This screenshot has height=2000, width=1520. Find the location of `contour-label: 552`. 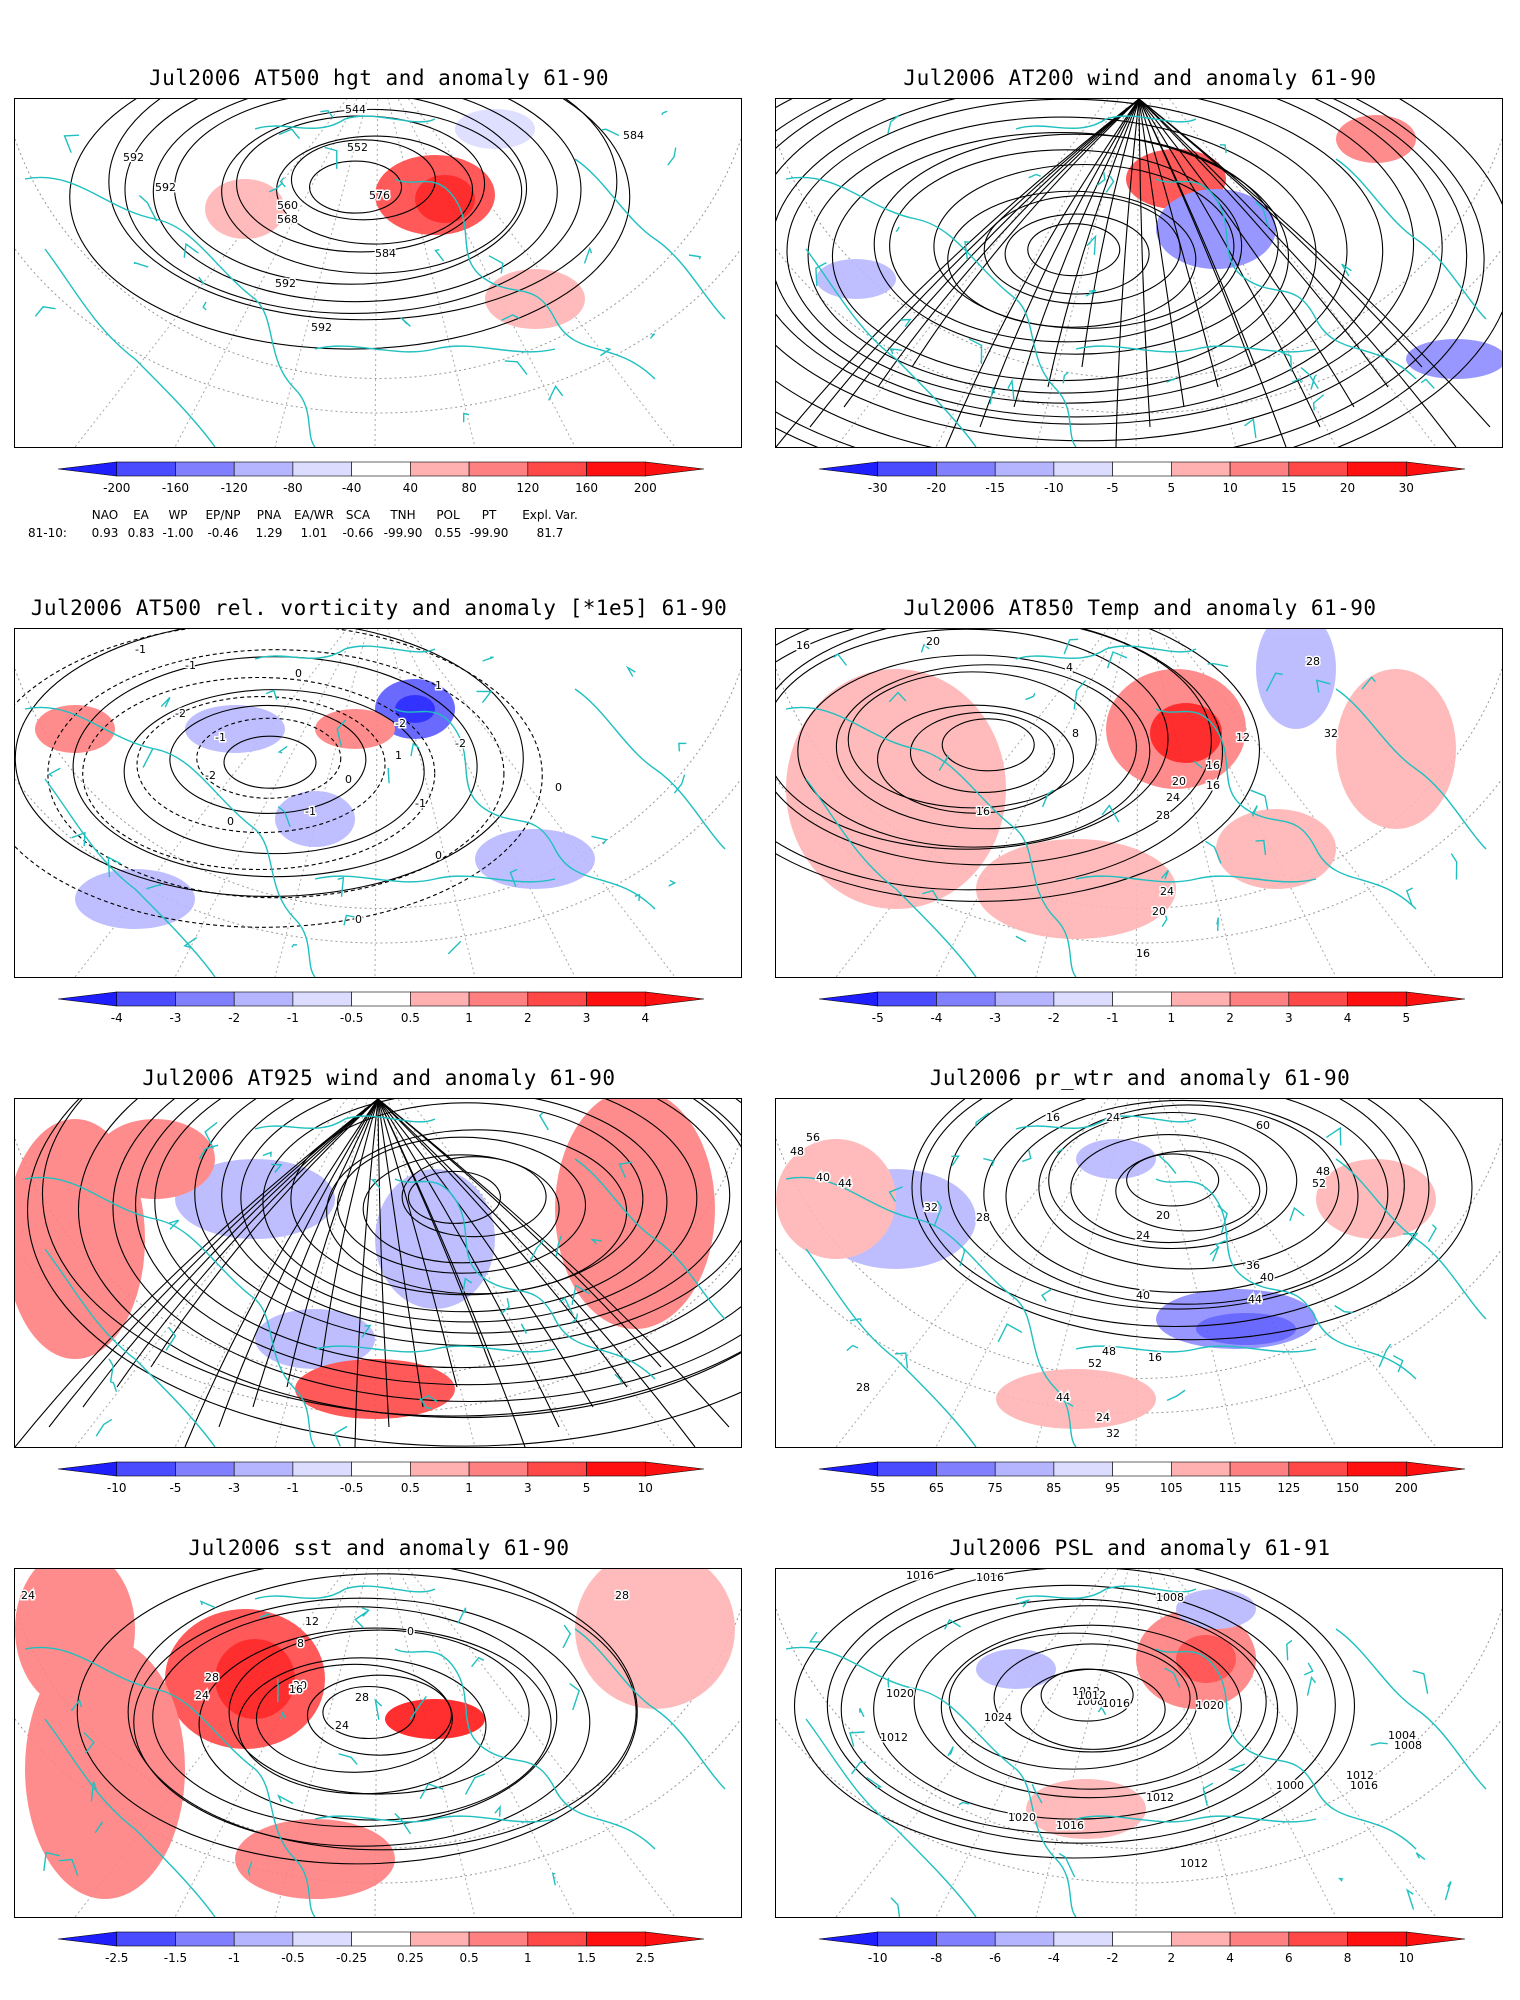

contour-label: 552 is located at coordinates (357, 147).